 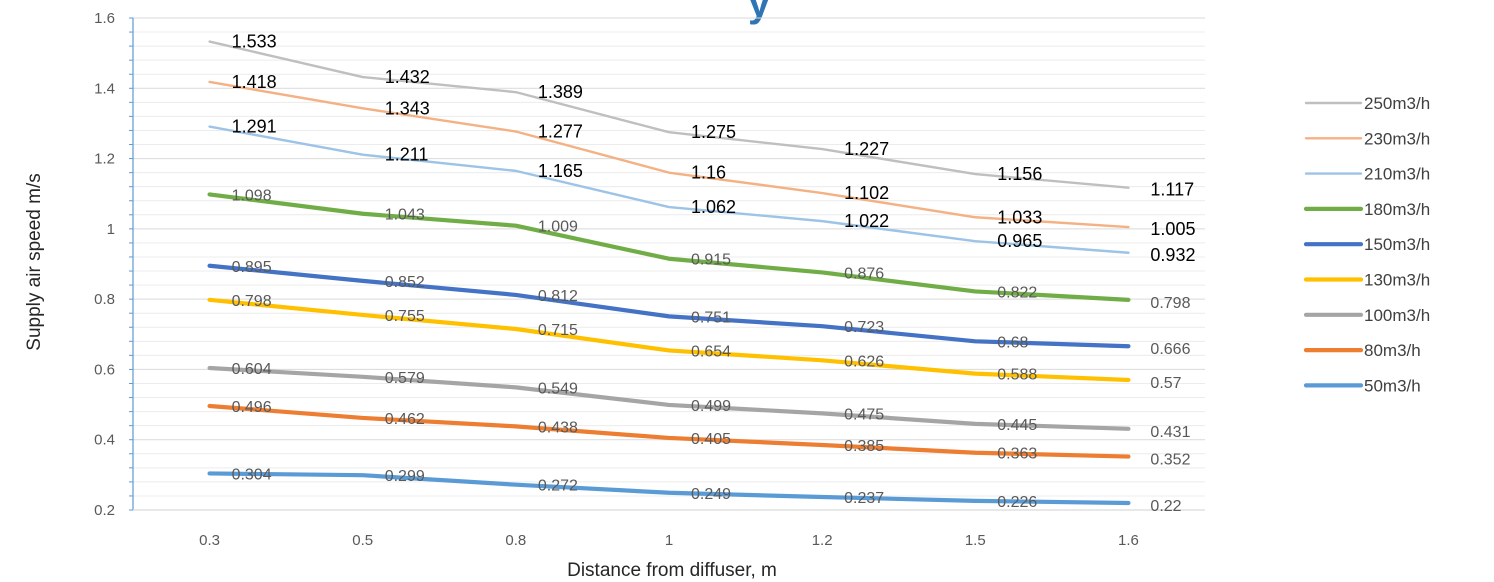 What do you see at coordinates (1165, 506) in the screenshot?
I see `data-label: 0.22` at bounding box center [1165, 506].